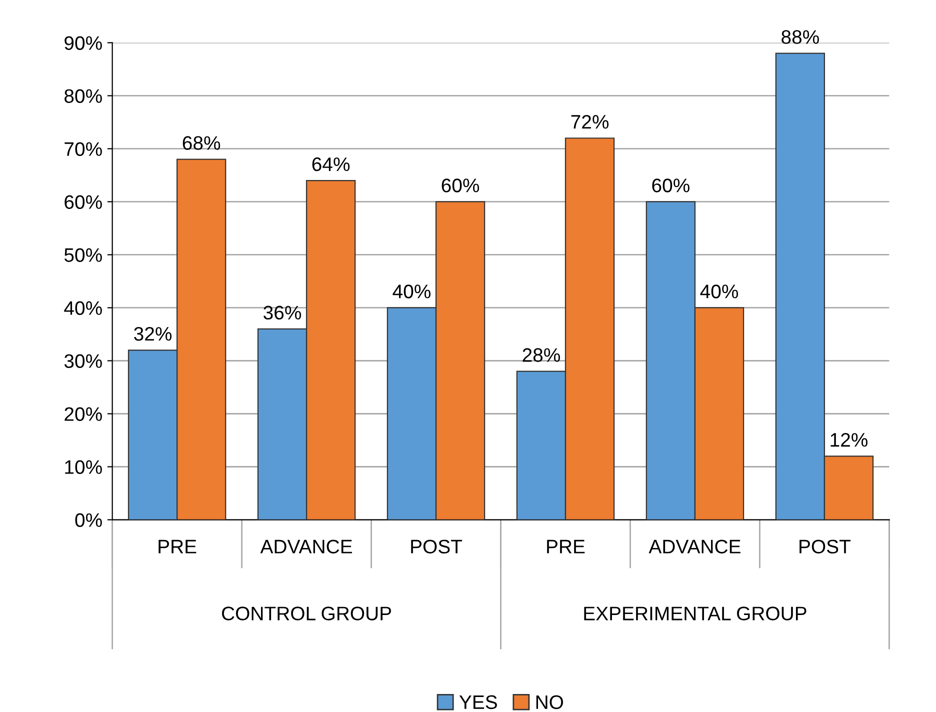  What do you see at coordinates (201, 143) in the screenshot?
I see `text: 68%` at bounding box center [201, 143].